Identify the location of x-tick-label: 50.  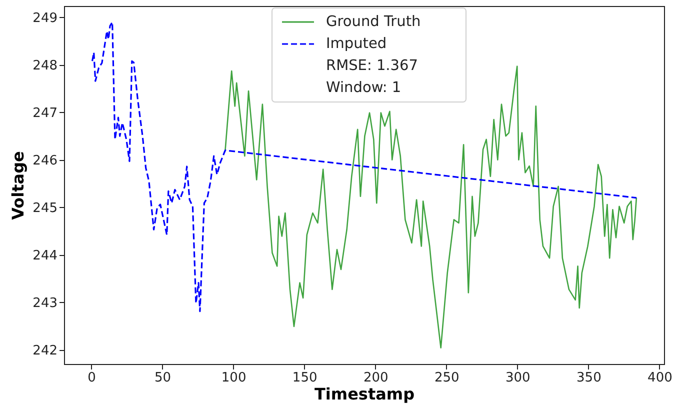
(163, 378).